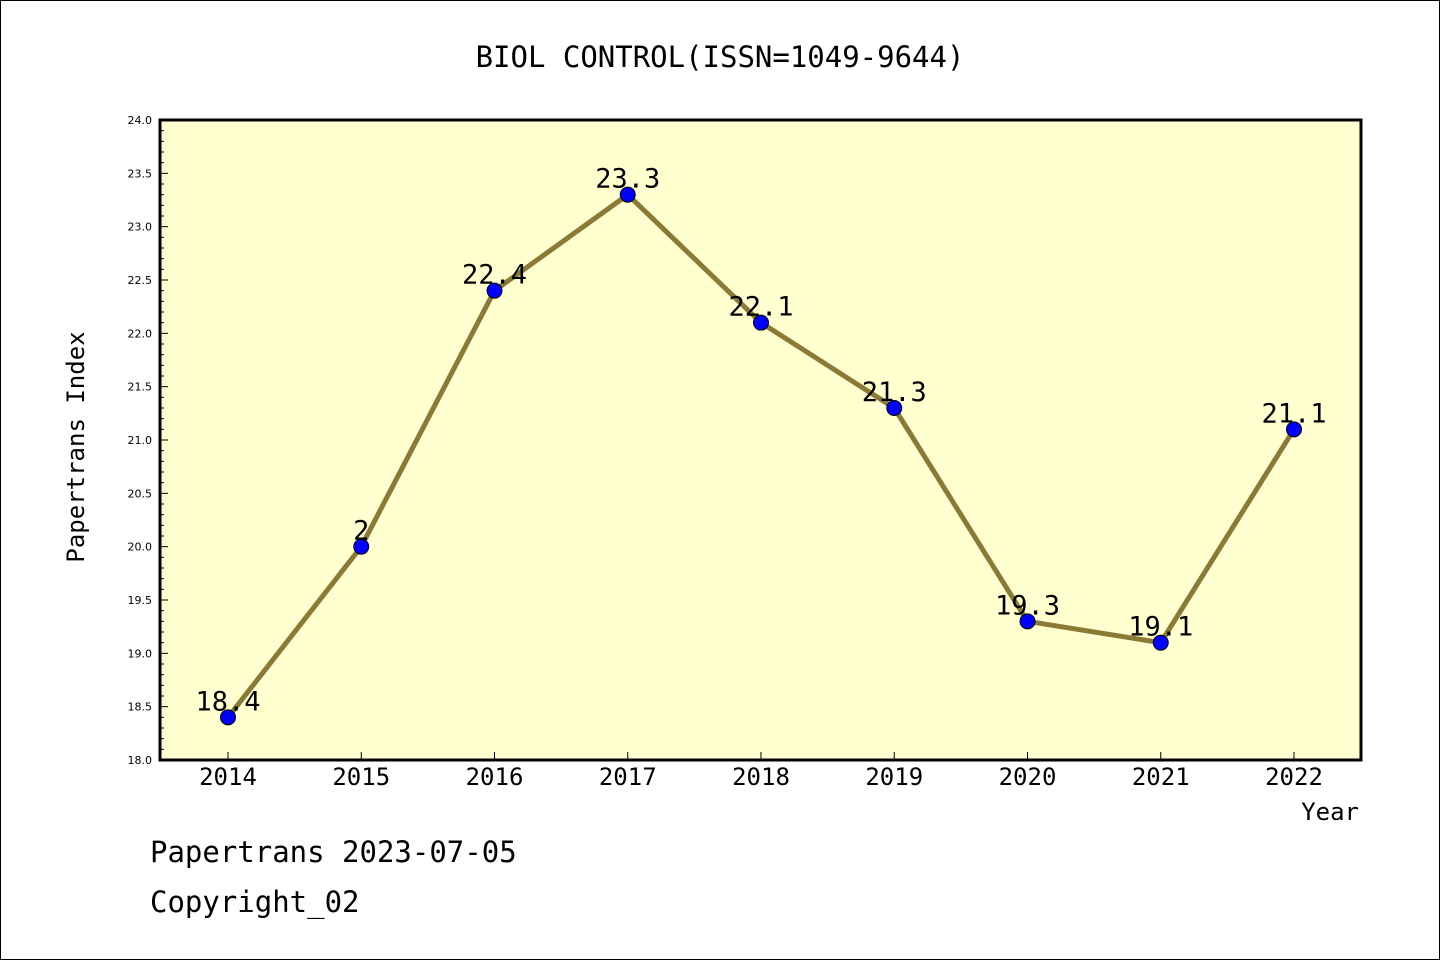 This screenshot has width=1440, height=960. Describe the element at coordinates (1161, 777) in the screenshot. I see `x-tick-label: 2021` at that location.